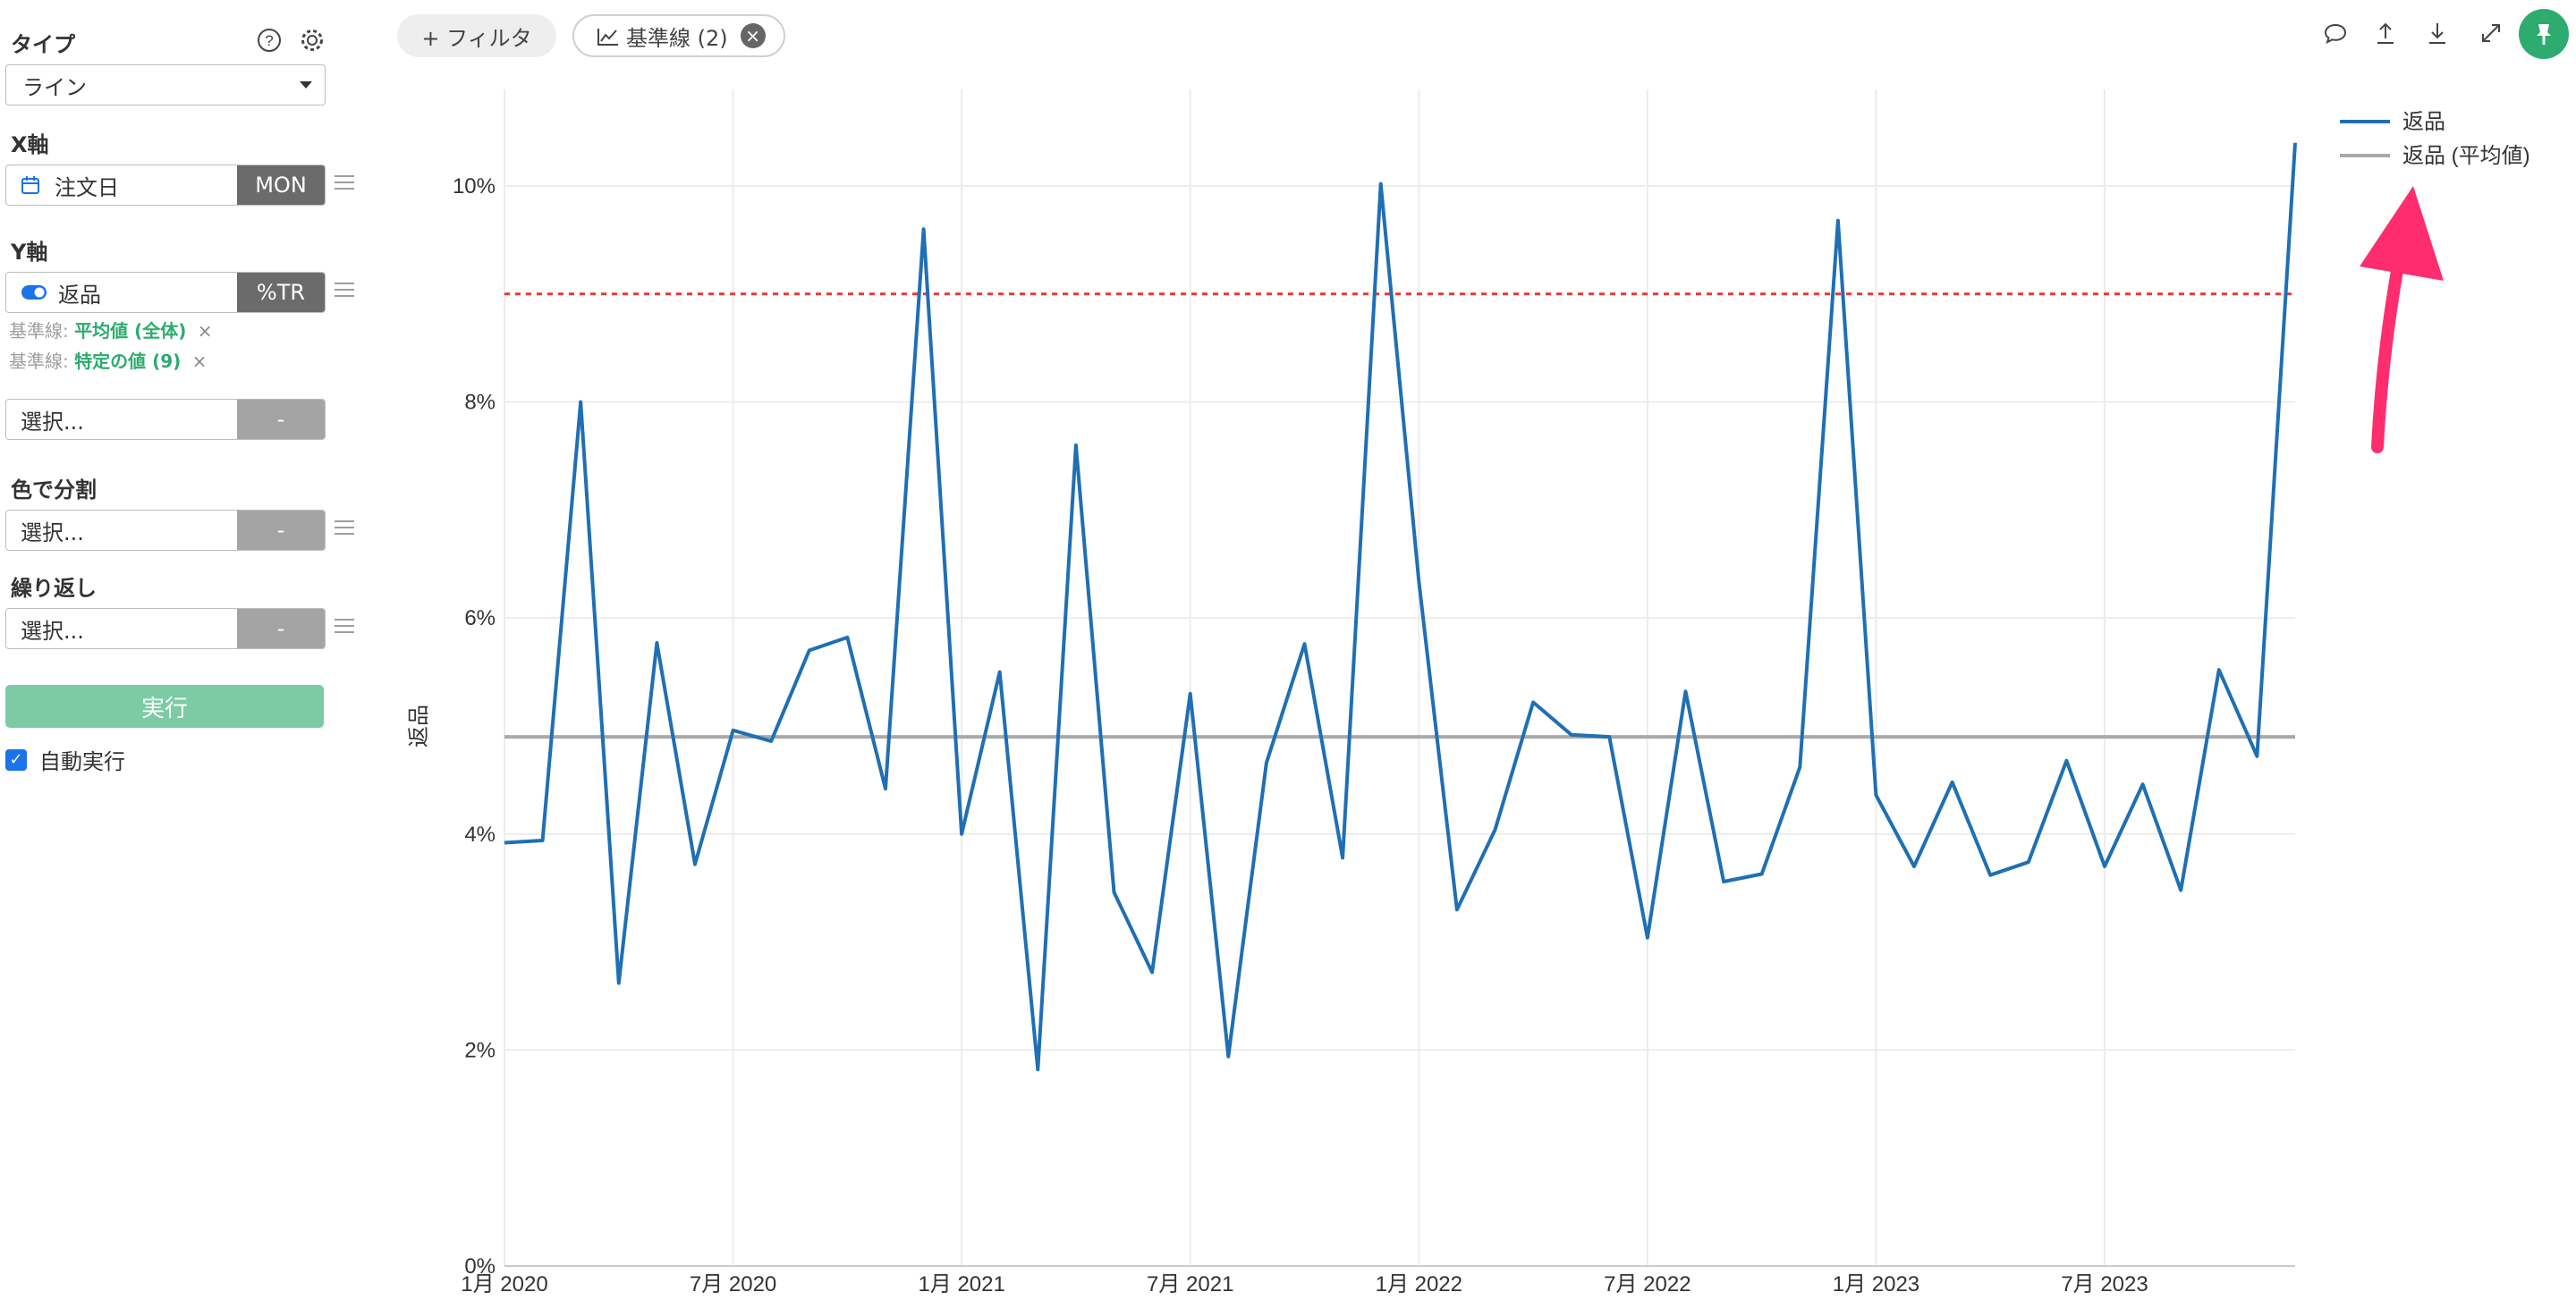  What do you see at coordinates (480, 403) in the screenshot?
I see `y-tick-label: 8%` at bounding box center [480, 403].